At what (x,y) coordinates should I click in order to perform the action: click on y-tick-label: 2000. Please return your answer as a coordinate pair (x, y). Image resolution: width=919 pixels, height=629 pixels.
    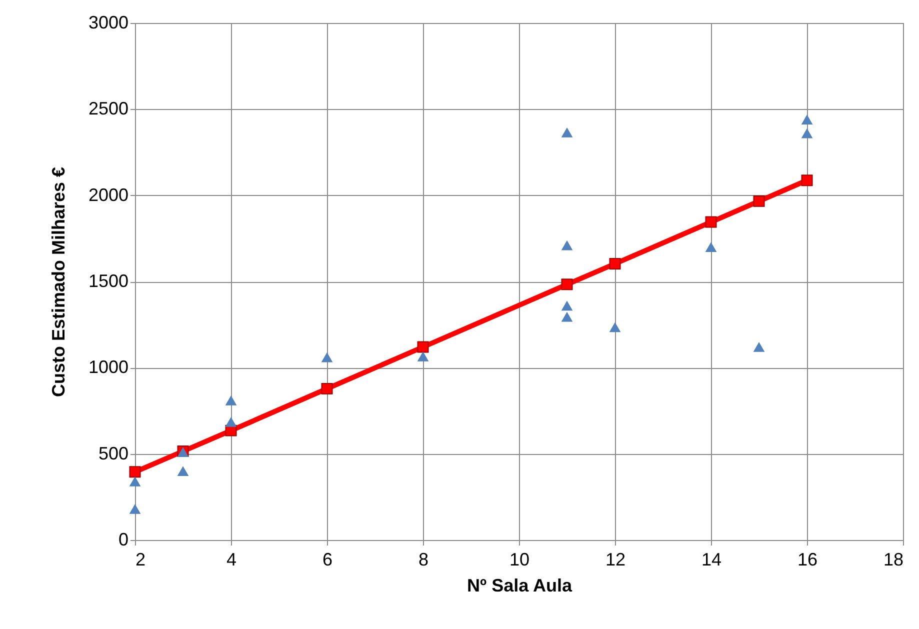
    Looking at the image, I should click on (108, 194).